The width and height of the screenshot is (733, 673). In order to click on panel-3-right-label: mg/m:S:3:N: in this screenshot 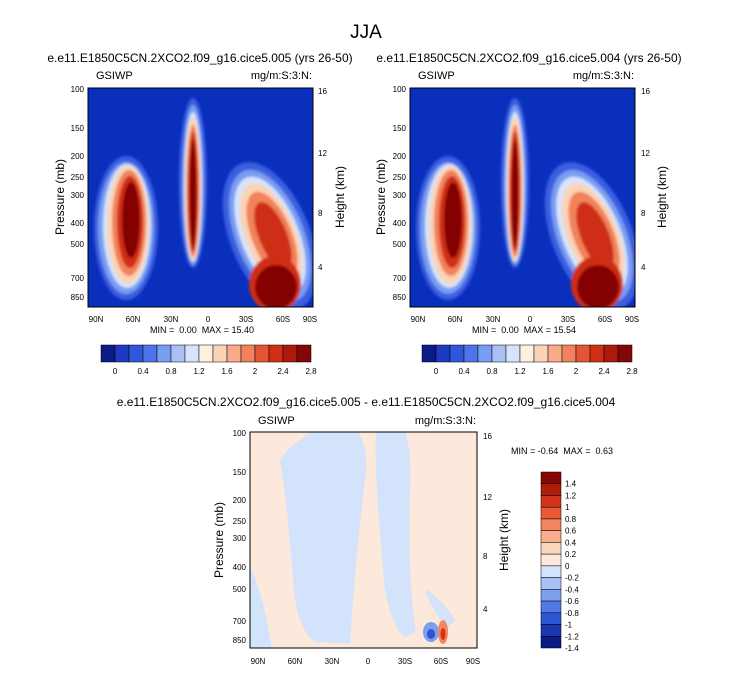, I will do `click(445, 421)`.